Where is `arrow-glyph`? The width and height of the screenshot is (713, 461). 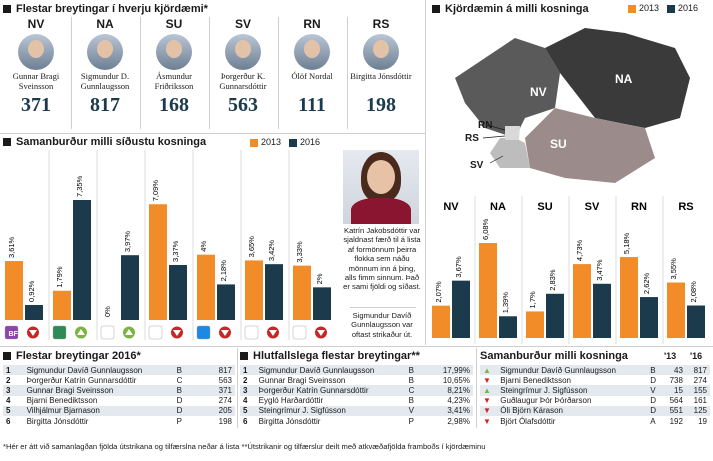 arrow-glyph is located at coordinates (225, 333).